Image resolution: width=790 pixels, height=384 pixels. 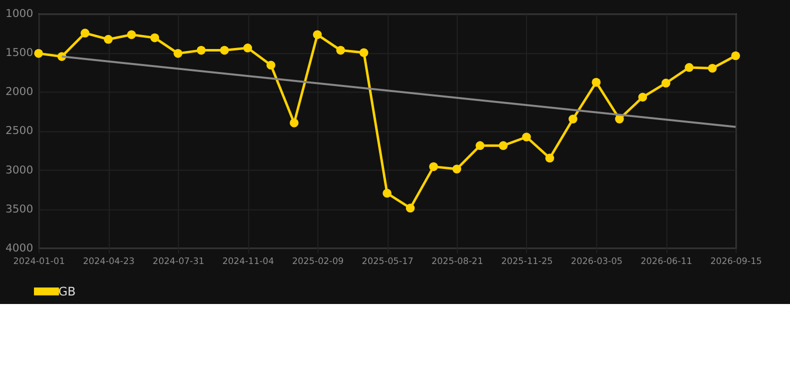 I want to click on x-tick-label: 2024-07-31, so click(x=178, y=262).